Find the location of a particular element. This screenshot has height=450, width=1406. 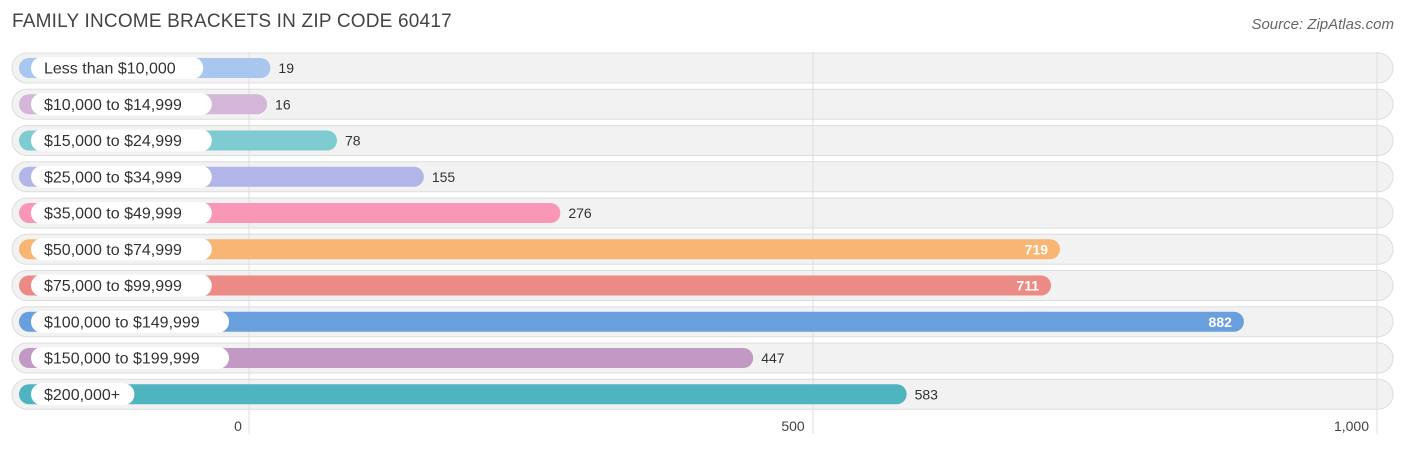

category-label: $75,000 to $99,999 is located at coordinates (113, 286).